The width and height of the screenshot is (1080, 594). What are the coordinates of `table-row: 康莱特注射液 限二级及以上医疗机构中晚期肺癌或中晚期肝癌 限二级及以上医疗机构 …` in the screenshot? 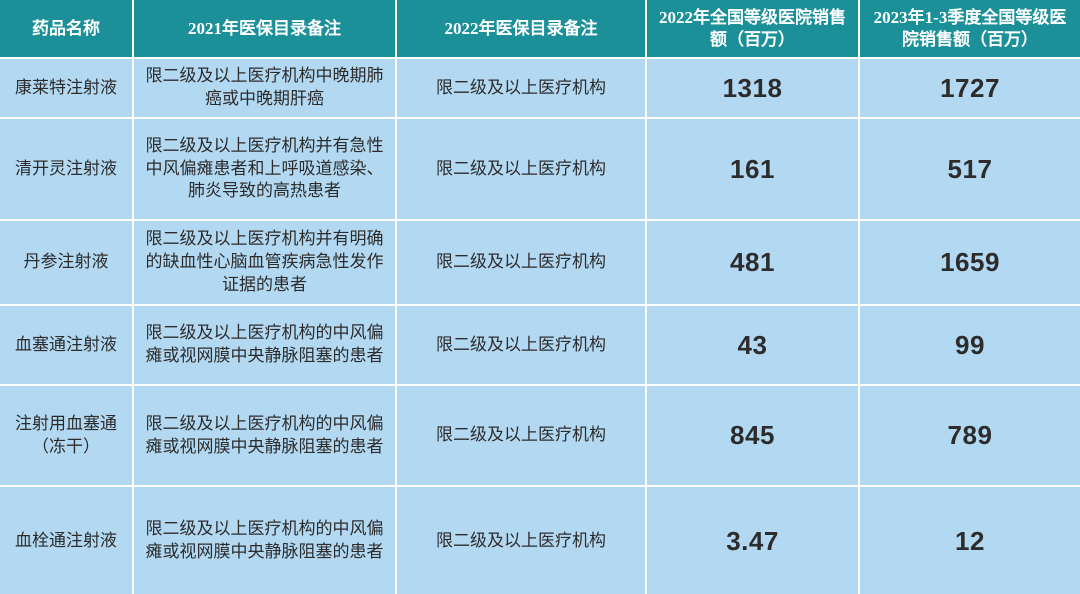 It's located at (540, 88).